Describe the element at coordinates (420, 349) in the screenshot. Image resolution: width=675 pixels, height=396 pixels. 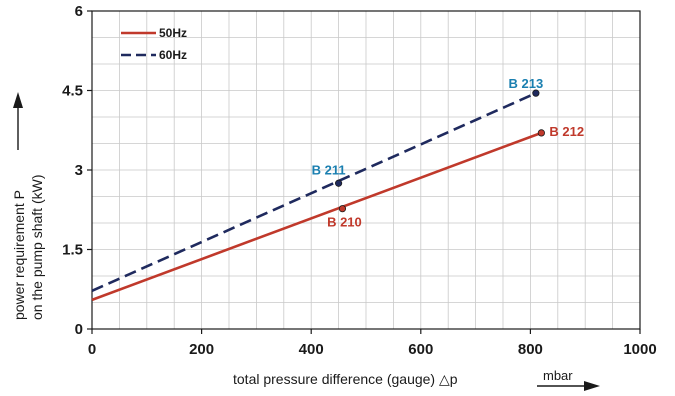
I see `x-tick-label: 600` at that location.